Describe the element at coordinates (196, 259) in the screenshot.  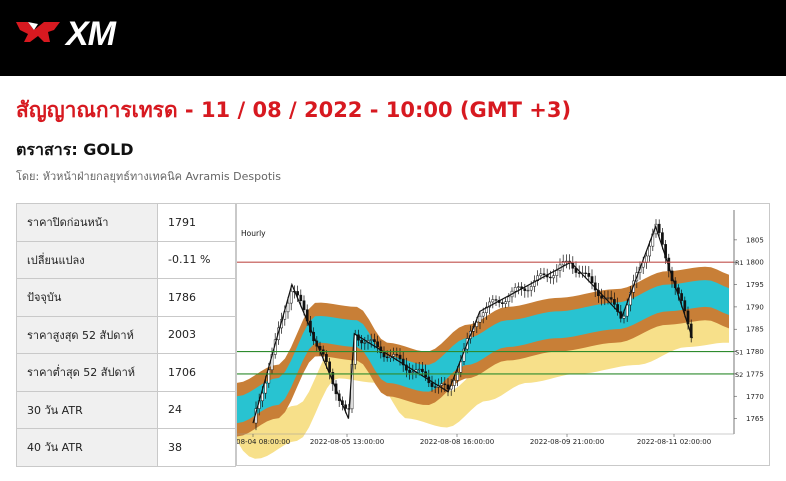
I see `stat-value: -0.11 %` at that location.